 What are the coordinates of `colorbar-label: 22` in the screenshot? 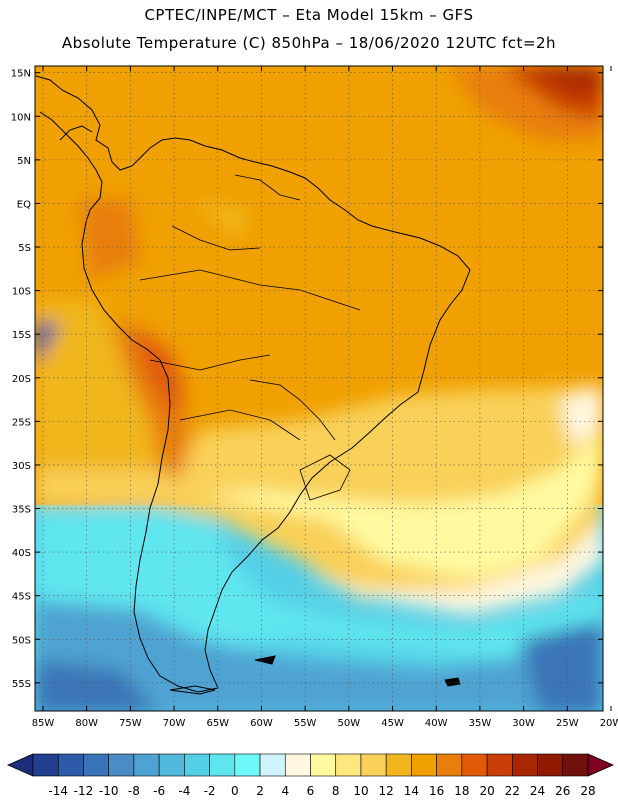 It's located at (512, 791).